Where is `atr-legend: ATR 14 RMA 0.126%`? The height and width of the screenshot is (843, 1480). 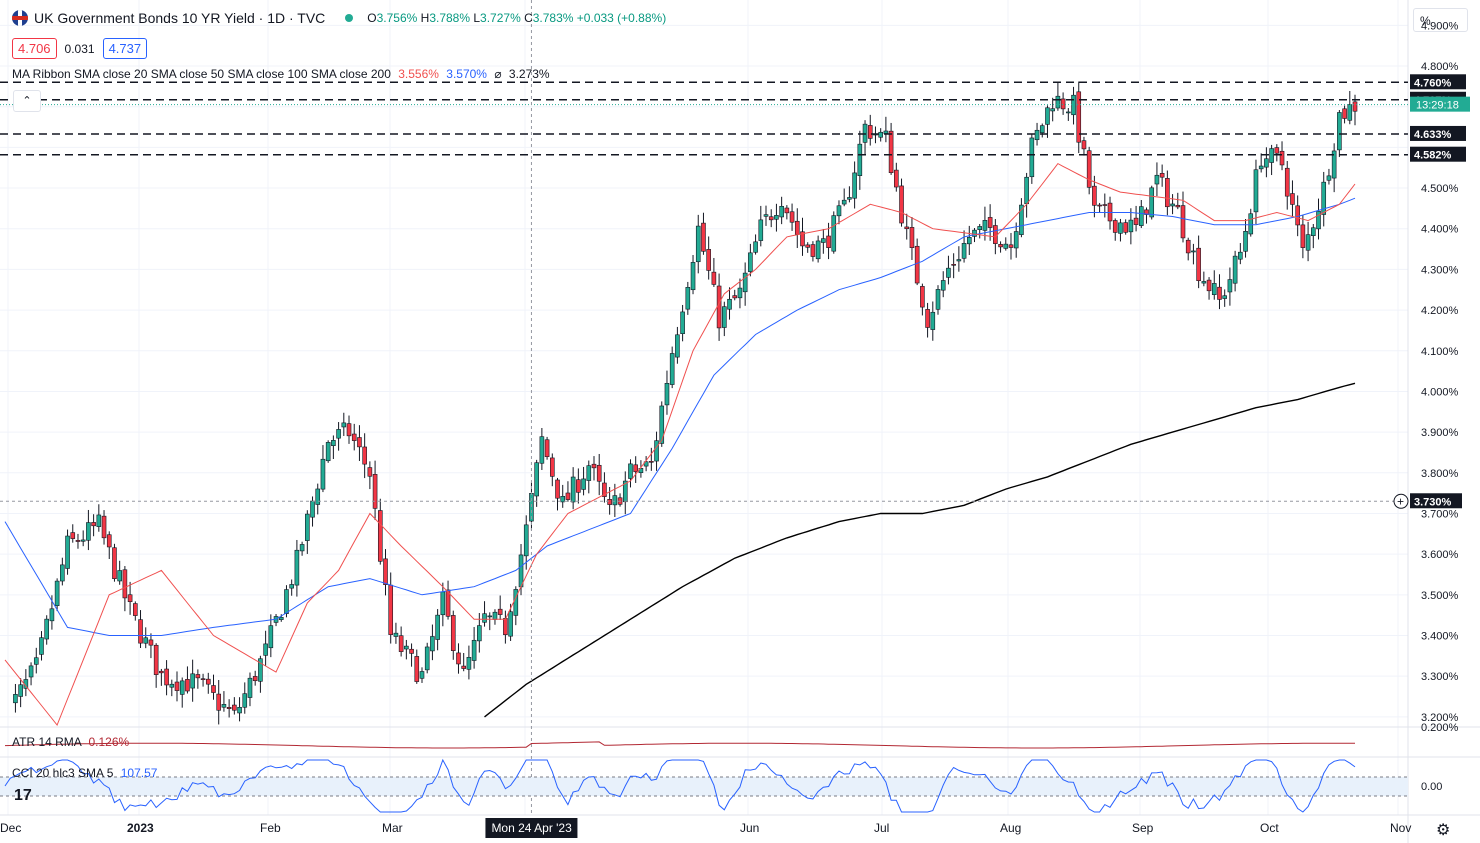
atr-legend: ATR 14 RMA 0.126% is located at coordinates (71, 742).